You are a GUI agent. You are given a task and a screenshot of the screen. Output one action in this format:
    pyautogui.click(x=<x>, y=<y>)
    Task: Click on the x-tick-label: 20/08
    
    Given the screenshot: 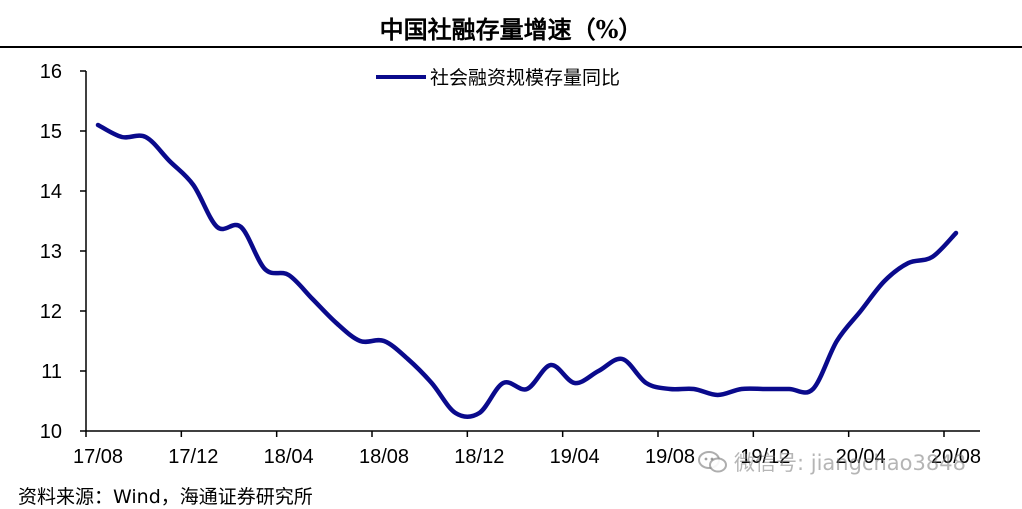 What is the action you would take?
    pyautogui.click(x=956, y=457)
    